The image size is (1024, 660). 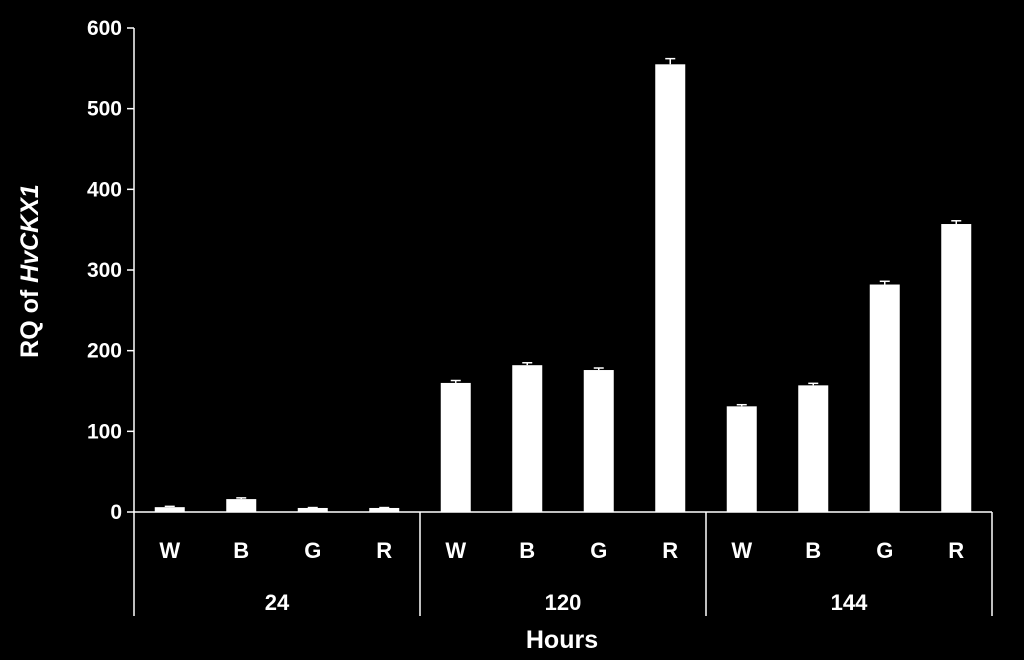 What do you see at coordinates (30, 320) in the screenshot?
I see `y-axis-title-prefix: RQ of` at bounding box center [30, 320].